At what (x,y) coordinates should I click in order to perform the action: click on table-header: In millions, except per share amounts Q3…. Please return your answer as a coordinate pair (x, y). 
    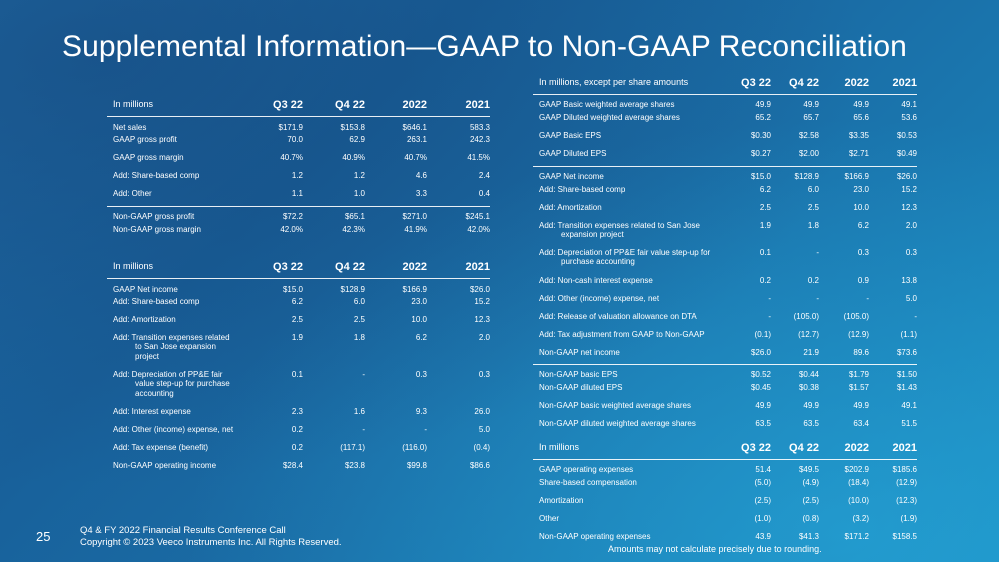
    Looking at the image, I should click on (725, 85).